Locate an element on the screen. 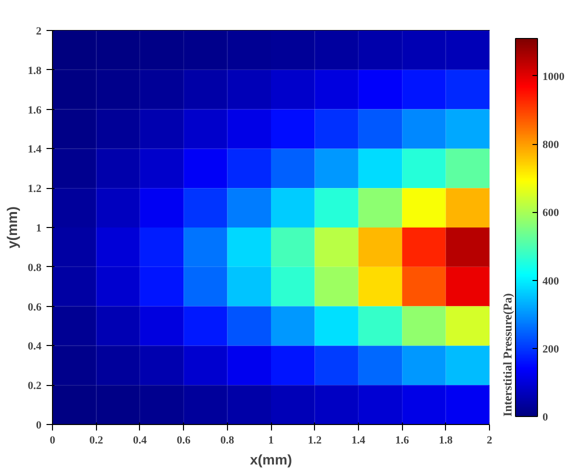 The height and width of the screenshot is (476, 581). y-tick-label: 0.8 is located at coordinates (35, 268).